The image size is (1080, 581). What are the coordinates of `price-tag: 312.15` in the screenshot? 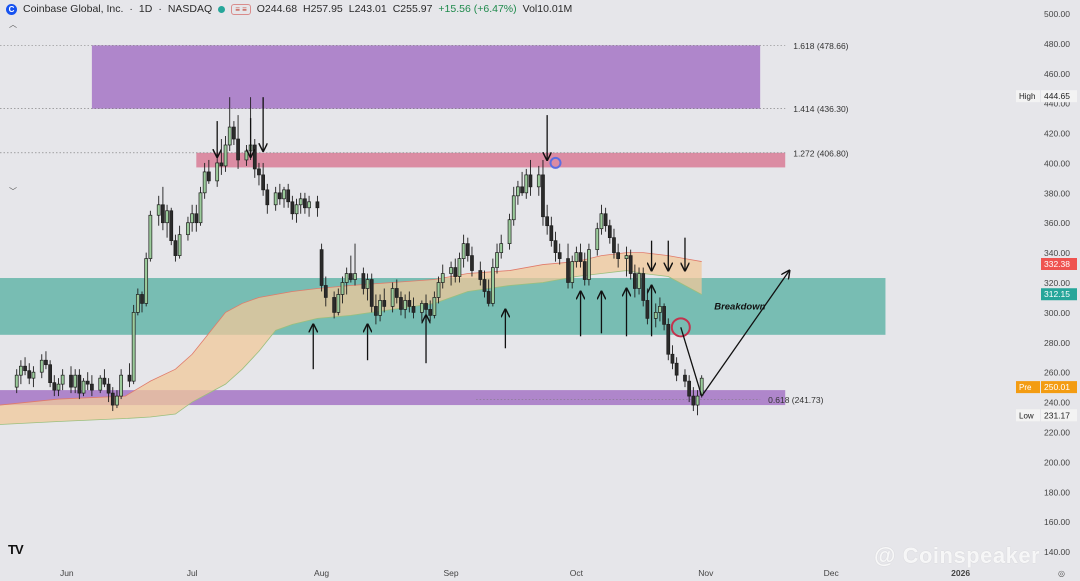 It's located at (1059, 294).